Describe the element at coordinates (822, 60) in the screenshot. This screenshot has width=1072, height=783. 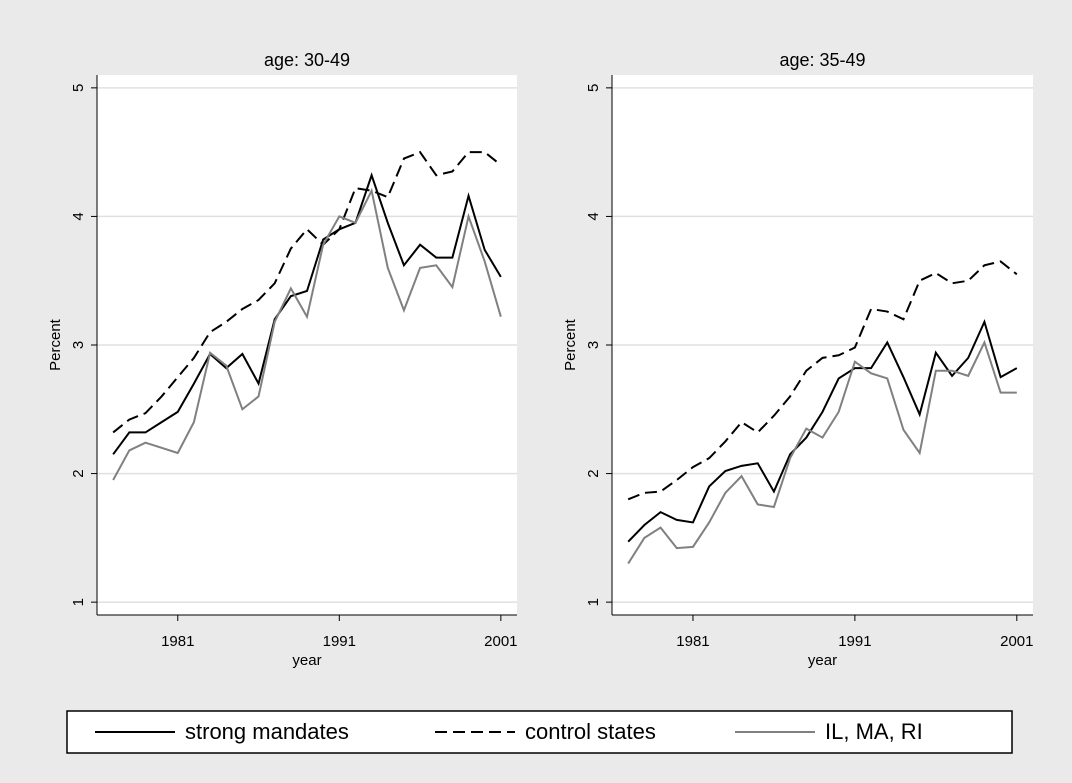
I see `panel-title: age: 35-49` at that location.